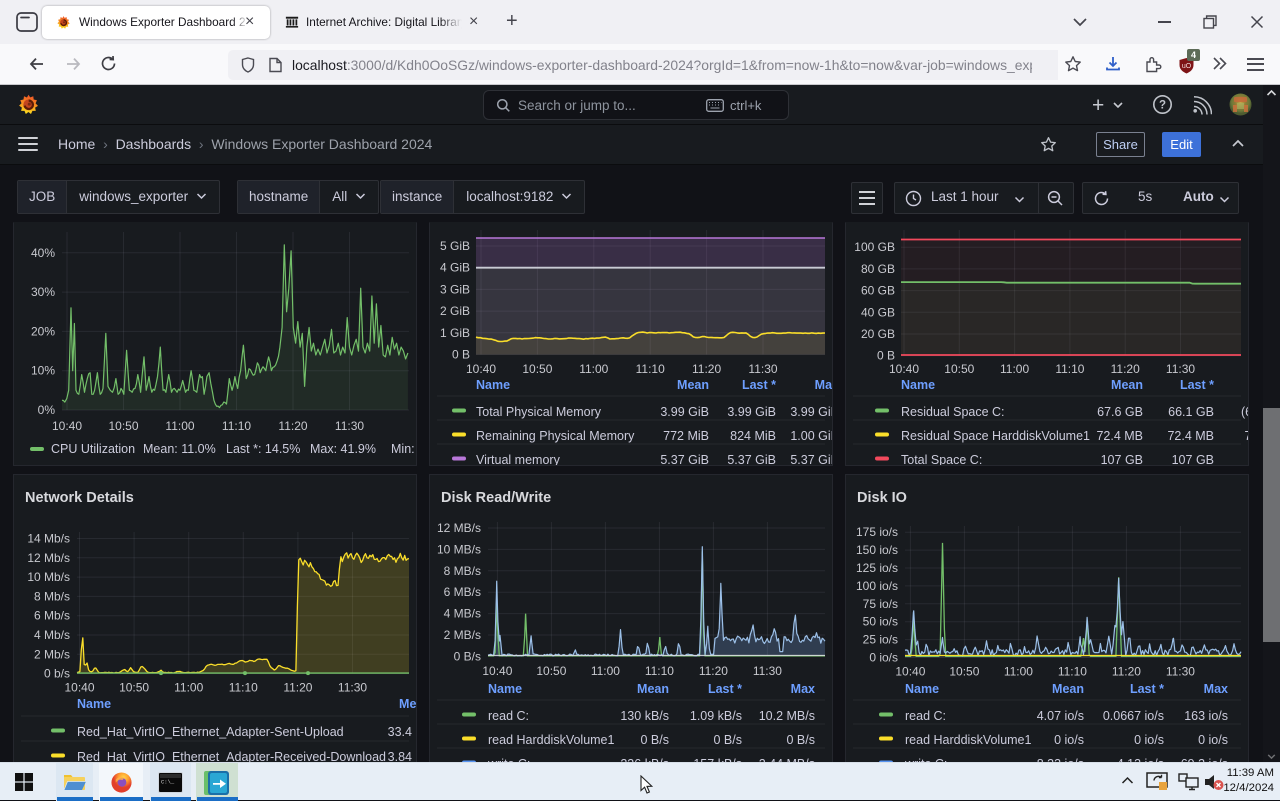 This screenshot has width=1280, height=801. What do you see at coordinates (880, 640) in the screenshot?
I see `svg-text: 25 io/s` at bounding box center [880, 640].